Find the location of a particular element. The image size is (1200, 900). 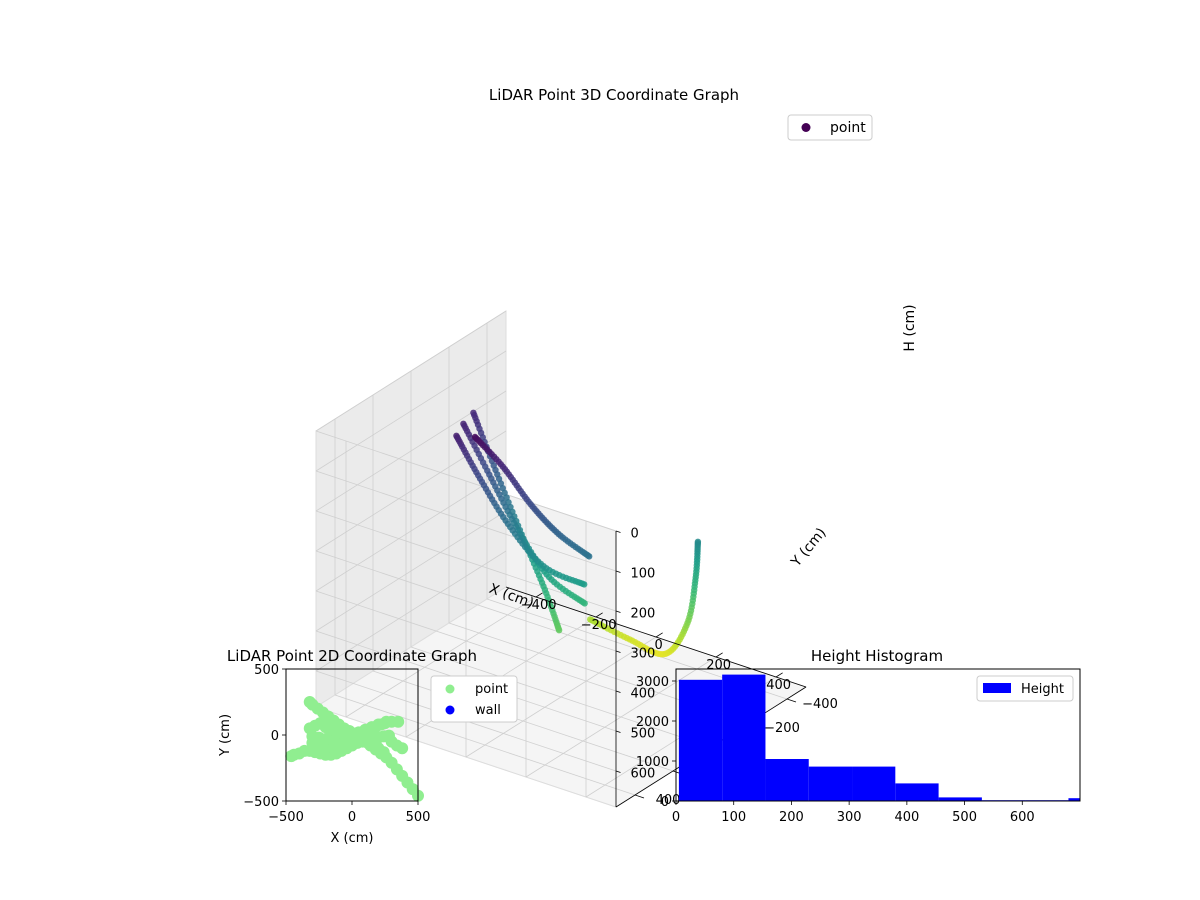

histogram-y-tick-label: 2000 is located at coordinates (652, 722).